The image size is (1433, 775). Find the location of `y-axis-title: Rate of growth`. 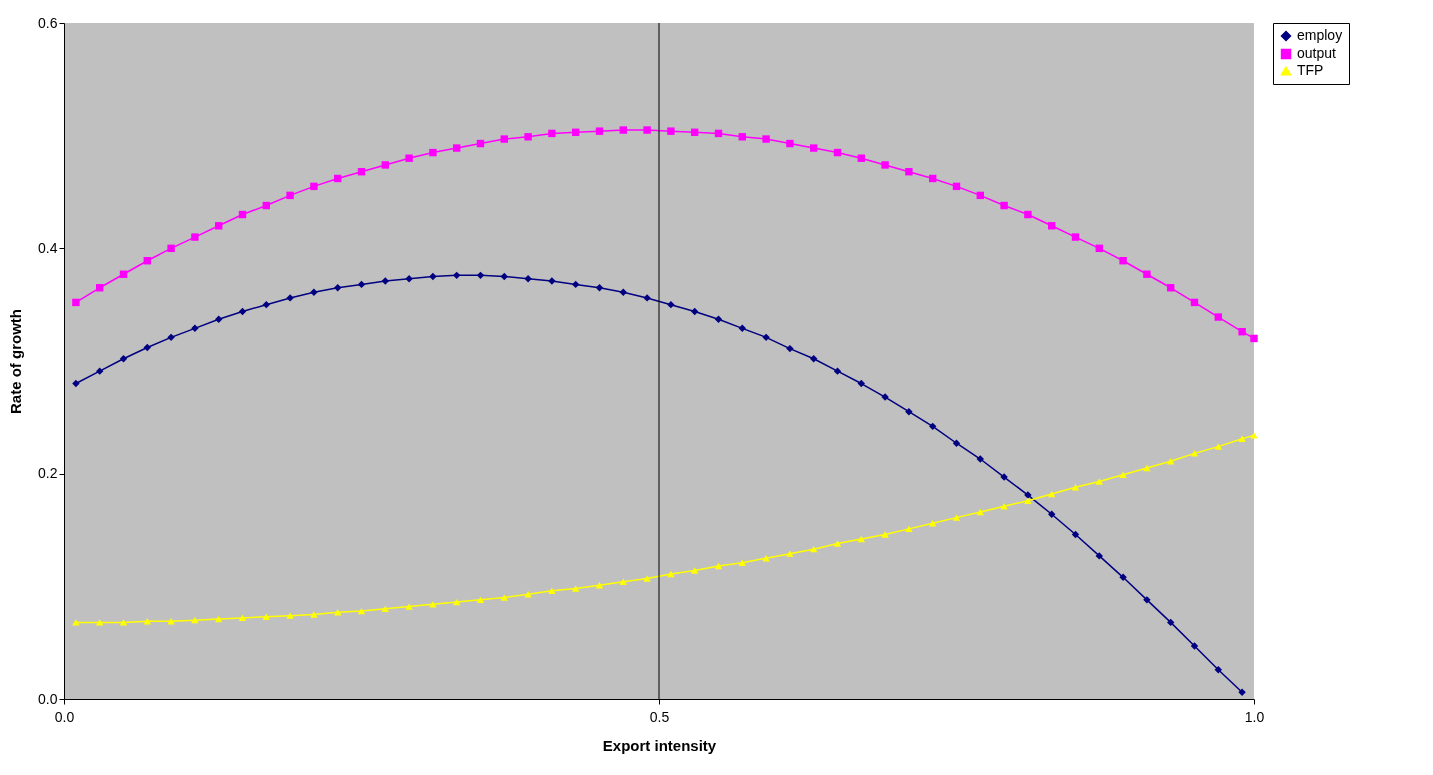

y-axis-title: Rate of growth is located at coordinates (16, 361).